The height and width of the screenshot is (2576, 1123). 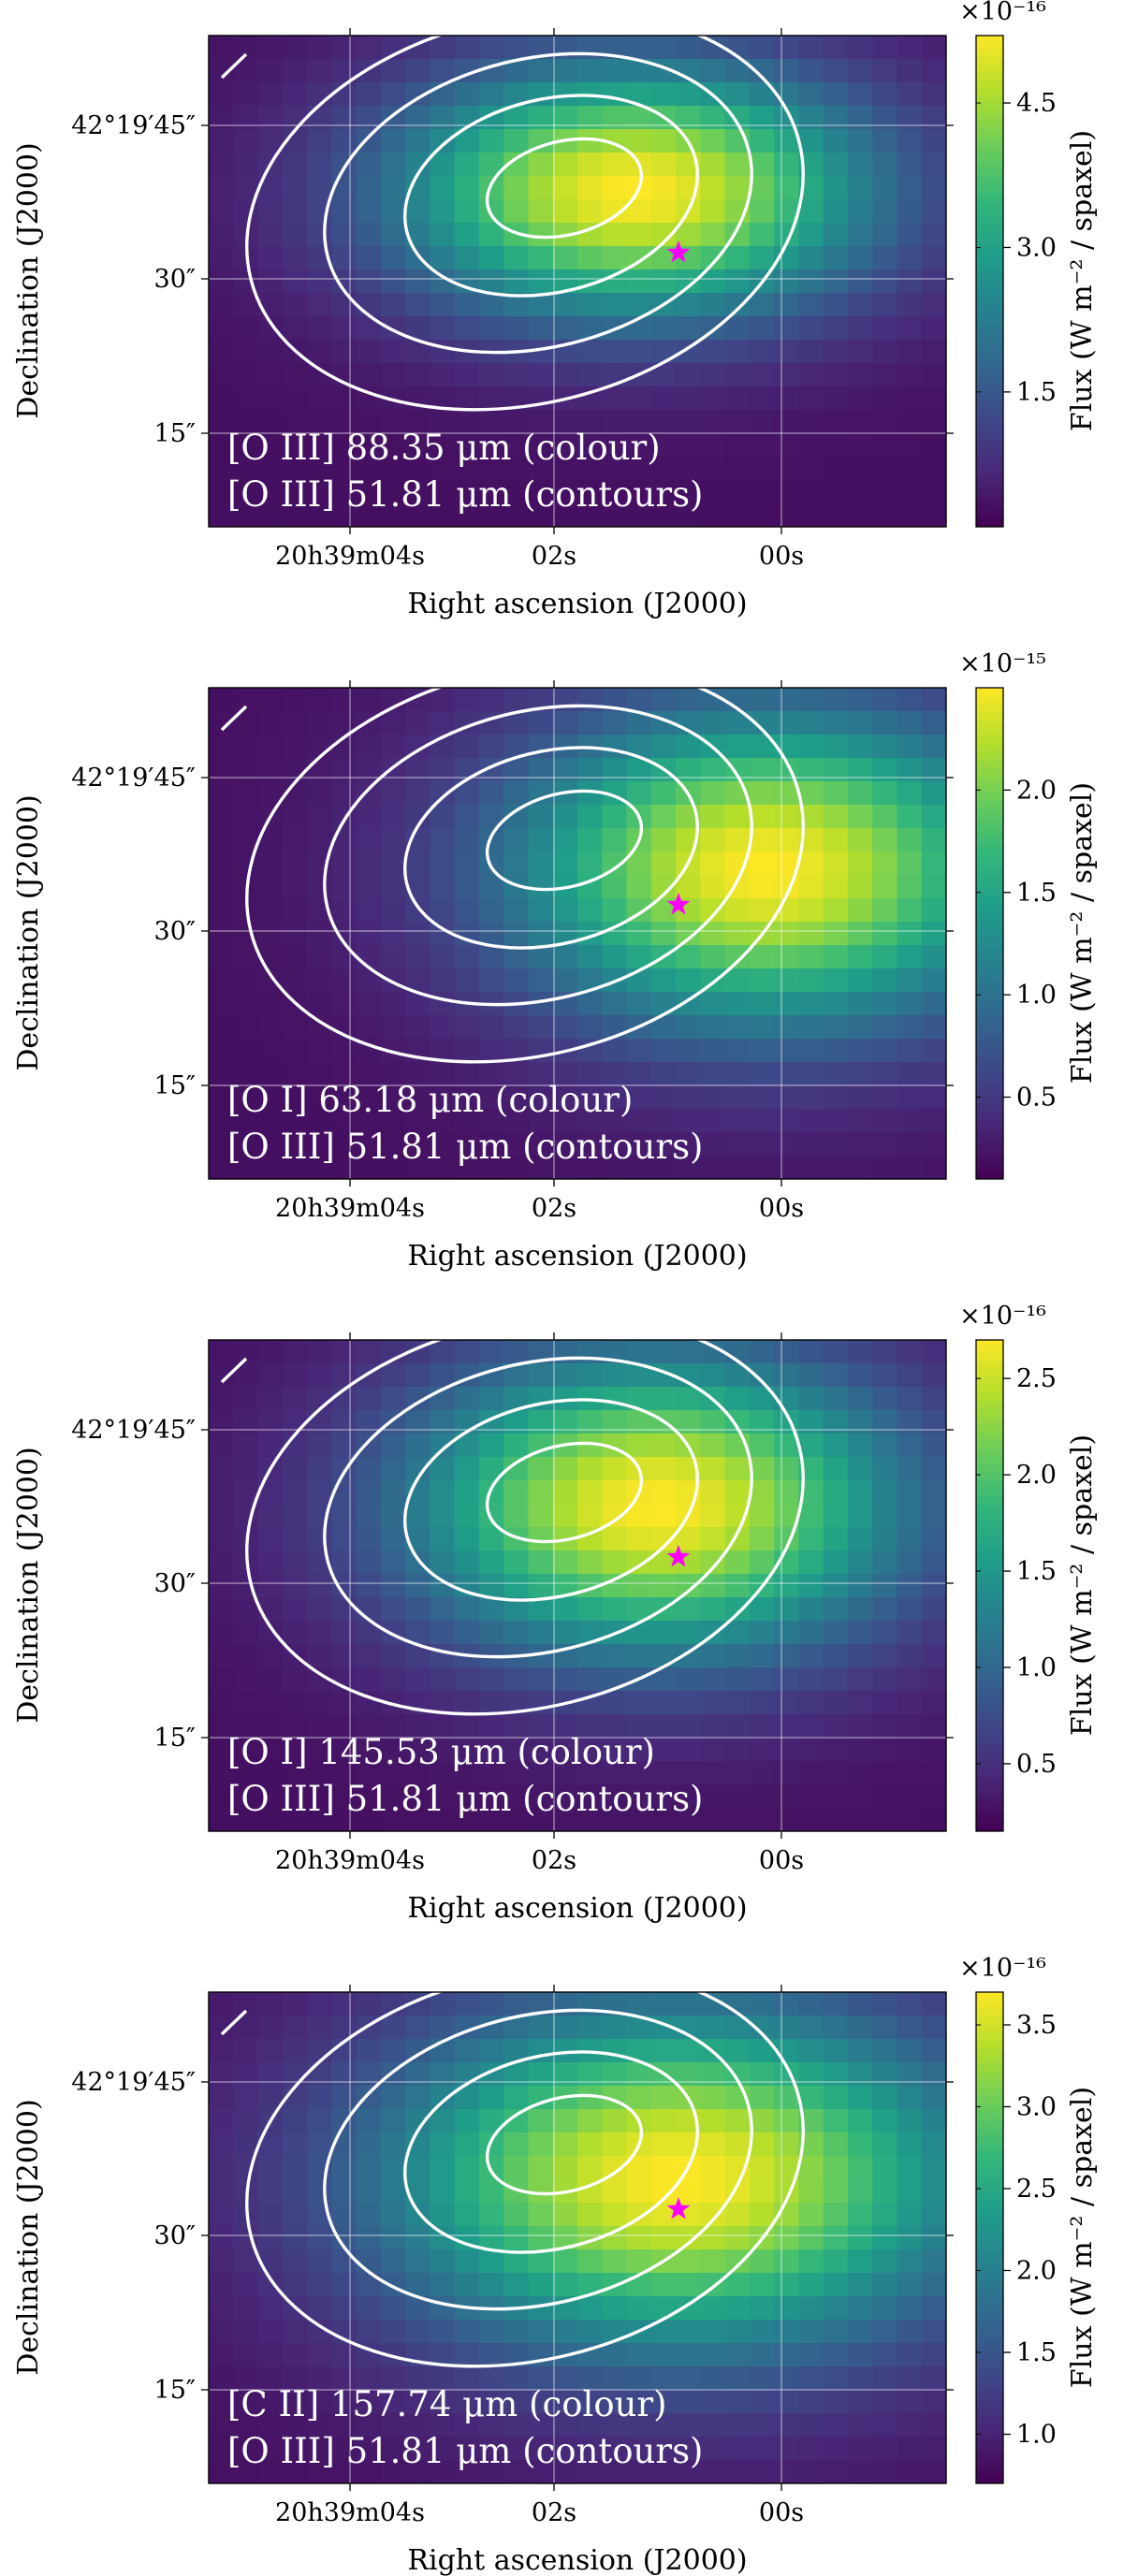 What do you see at coordinates (234, 718) in the screenshot?
I see `contour-line` at bounding box center [234, 718].